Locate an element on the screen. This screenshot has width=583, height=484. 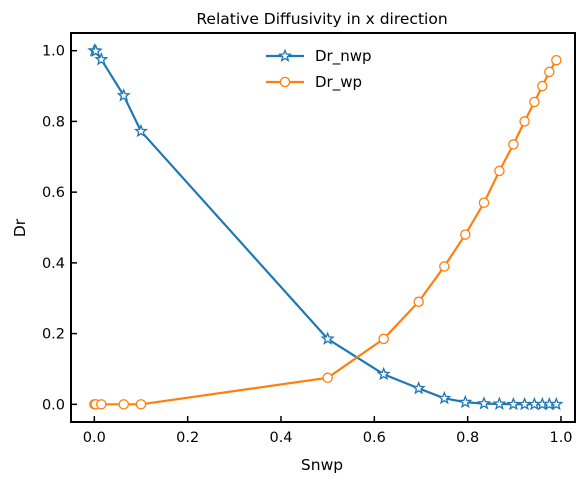
chart-title: Relative Diffusivity in x direction is located at coordinates (321, 19).